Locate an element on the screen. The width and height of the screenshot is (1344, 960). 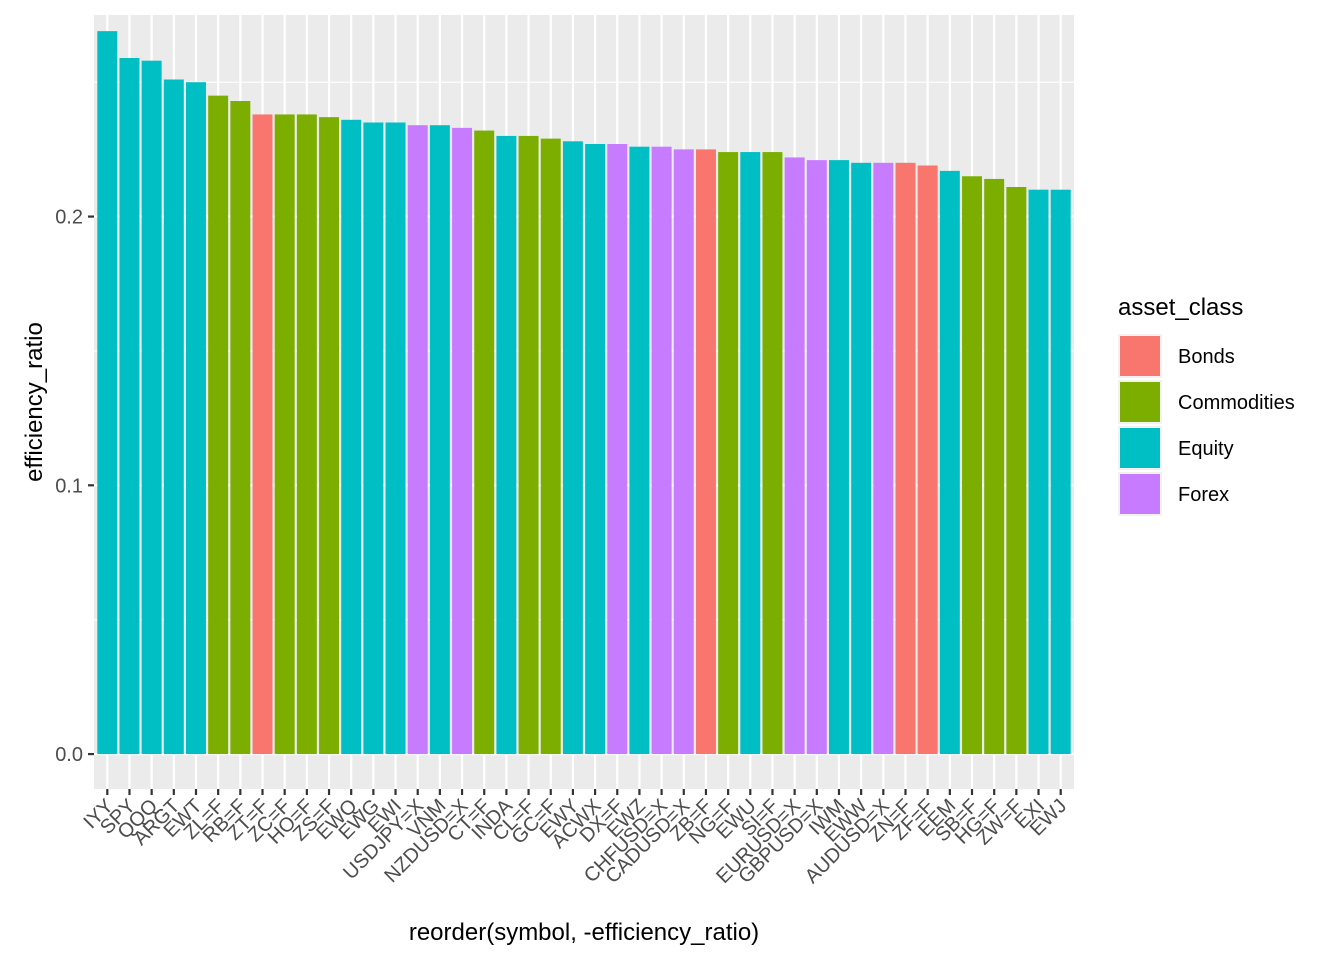
bar-zl-f is located at coordinates (218, 425).